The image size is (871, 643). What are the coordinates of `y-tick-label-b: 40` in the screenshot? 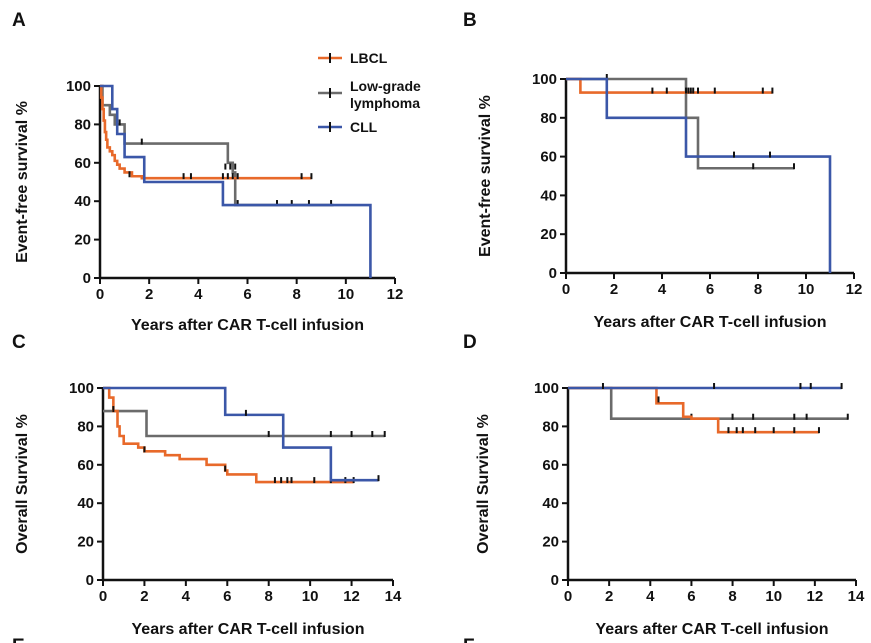 It's located at (548, 195).